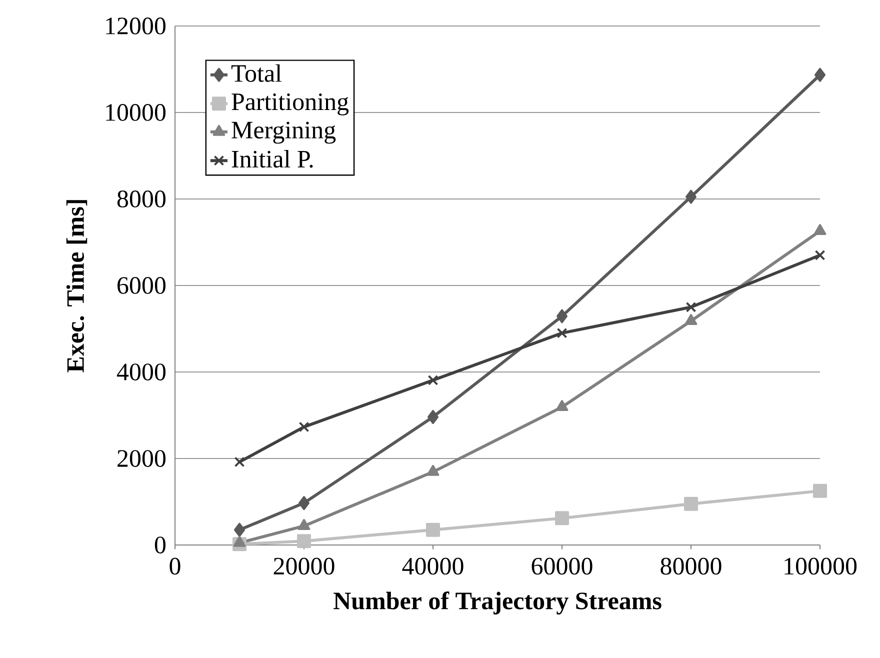 The image size is (880, 658). I want to click on y-tick-label: 8000, so click(141, 199).